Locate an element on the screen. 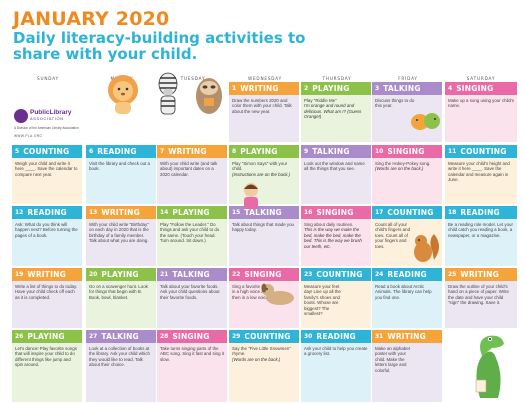 Image resolution: width=525 pixels, height=404 pixels. day-header: 25 WRITING is located at coordinates (481, 274).